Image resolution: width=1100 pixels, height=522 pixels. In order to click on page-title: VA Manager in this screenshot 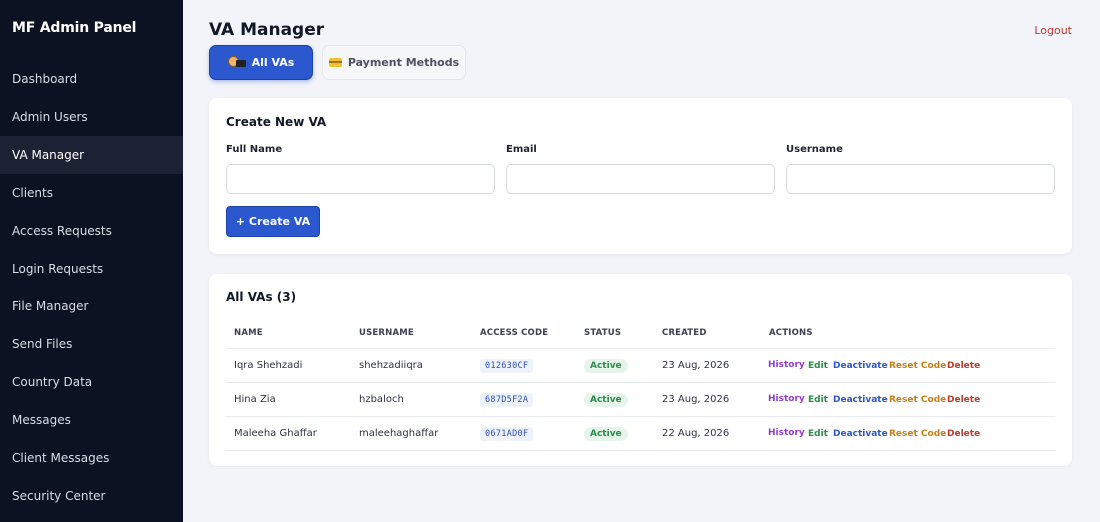, I will do `click(267, 30)`.